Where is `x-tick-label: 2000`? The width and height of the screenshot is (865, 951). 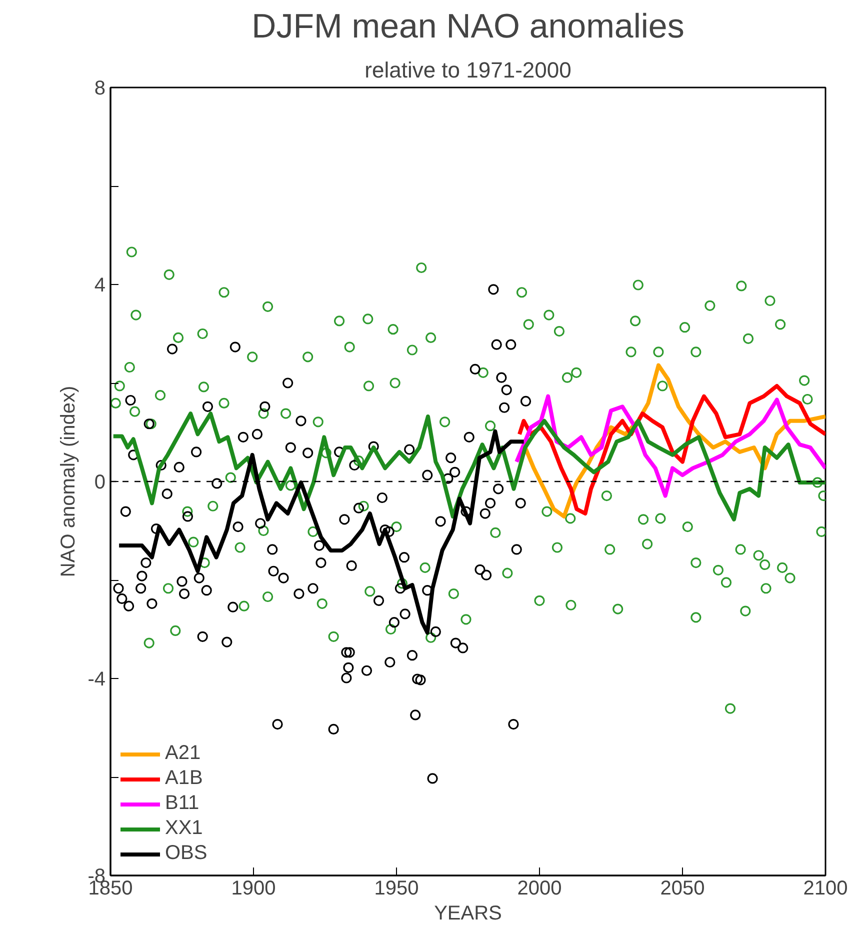
x-tick-label: 2000 is located at coordinates (539, 889).